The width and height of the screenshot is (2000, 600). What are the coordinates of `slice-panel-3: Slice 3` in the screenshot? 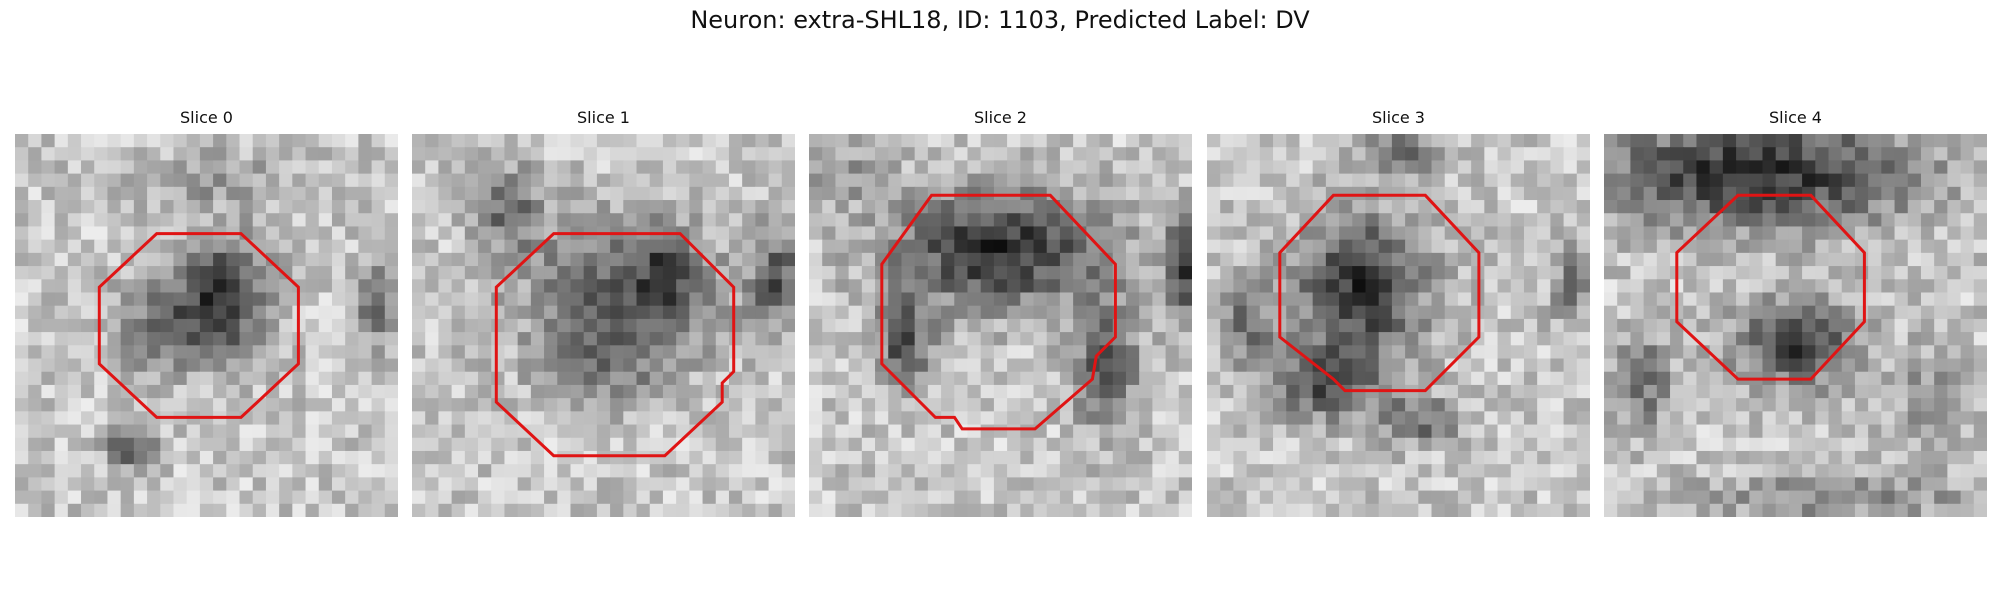 It's located at (1398, 314).